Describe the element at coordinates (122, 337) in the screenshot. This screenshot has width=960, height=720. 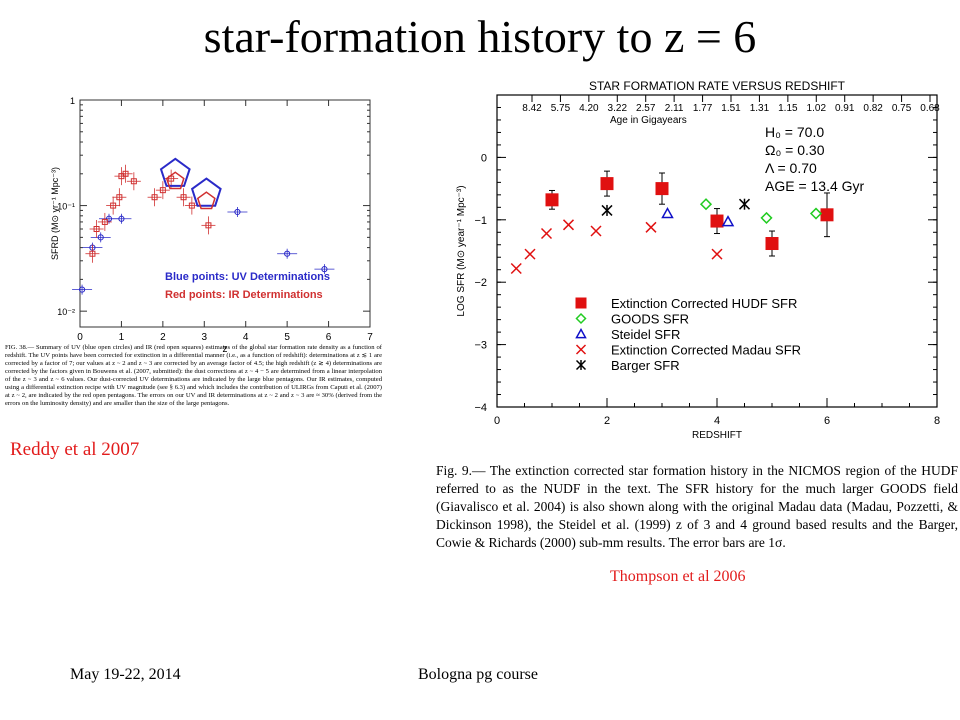
I see `left-x-tick-label: 1` at that location.